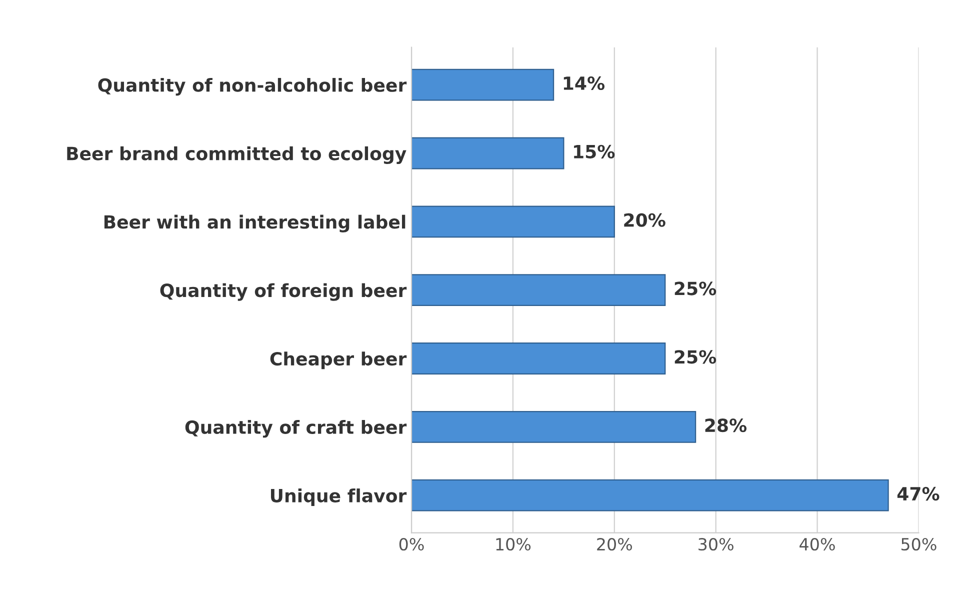 This screenshot has height=592, width=957. I want to click on x-tick-label: 50%, so click(918, 544).